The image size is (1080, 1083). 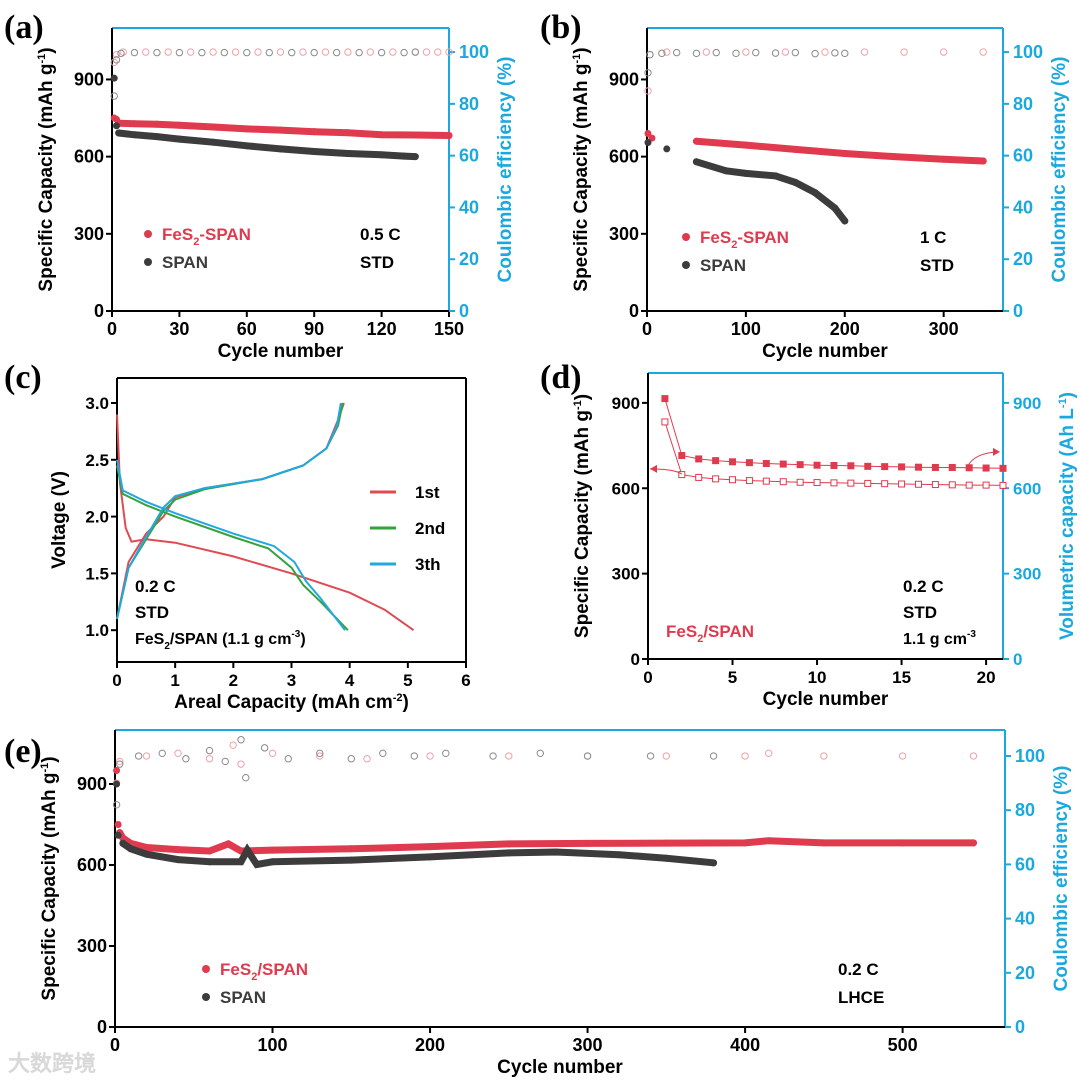 I want to click on x-tick-label: 3, so click(x=291, y=680).